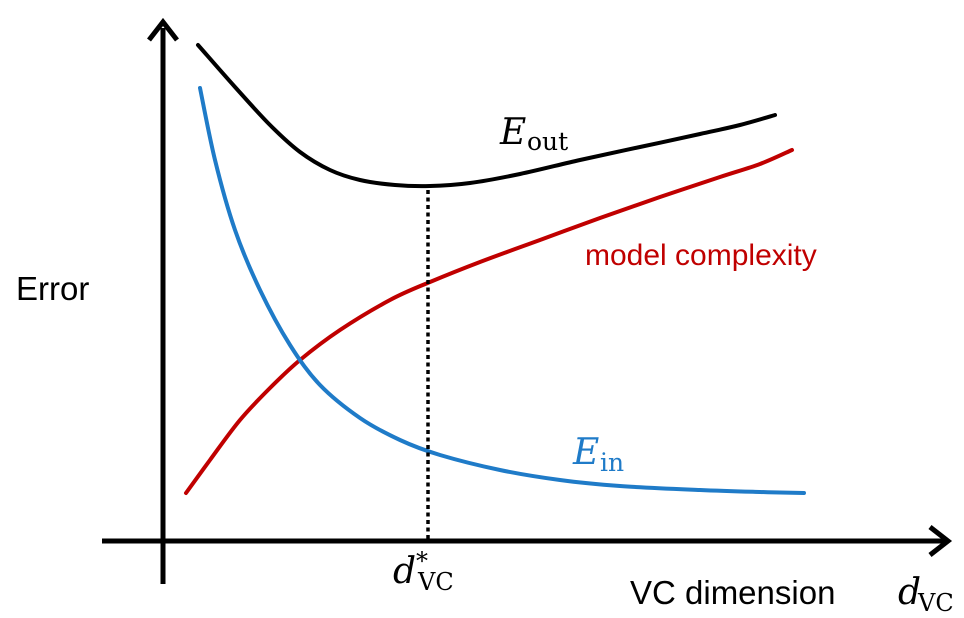 The width and height of the screenshot is (964, 618). I want to click on optimum-label: d * VC, so click(423, 571).